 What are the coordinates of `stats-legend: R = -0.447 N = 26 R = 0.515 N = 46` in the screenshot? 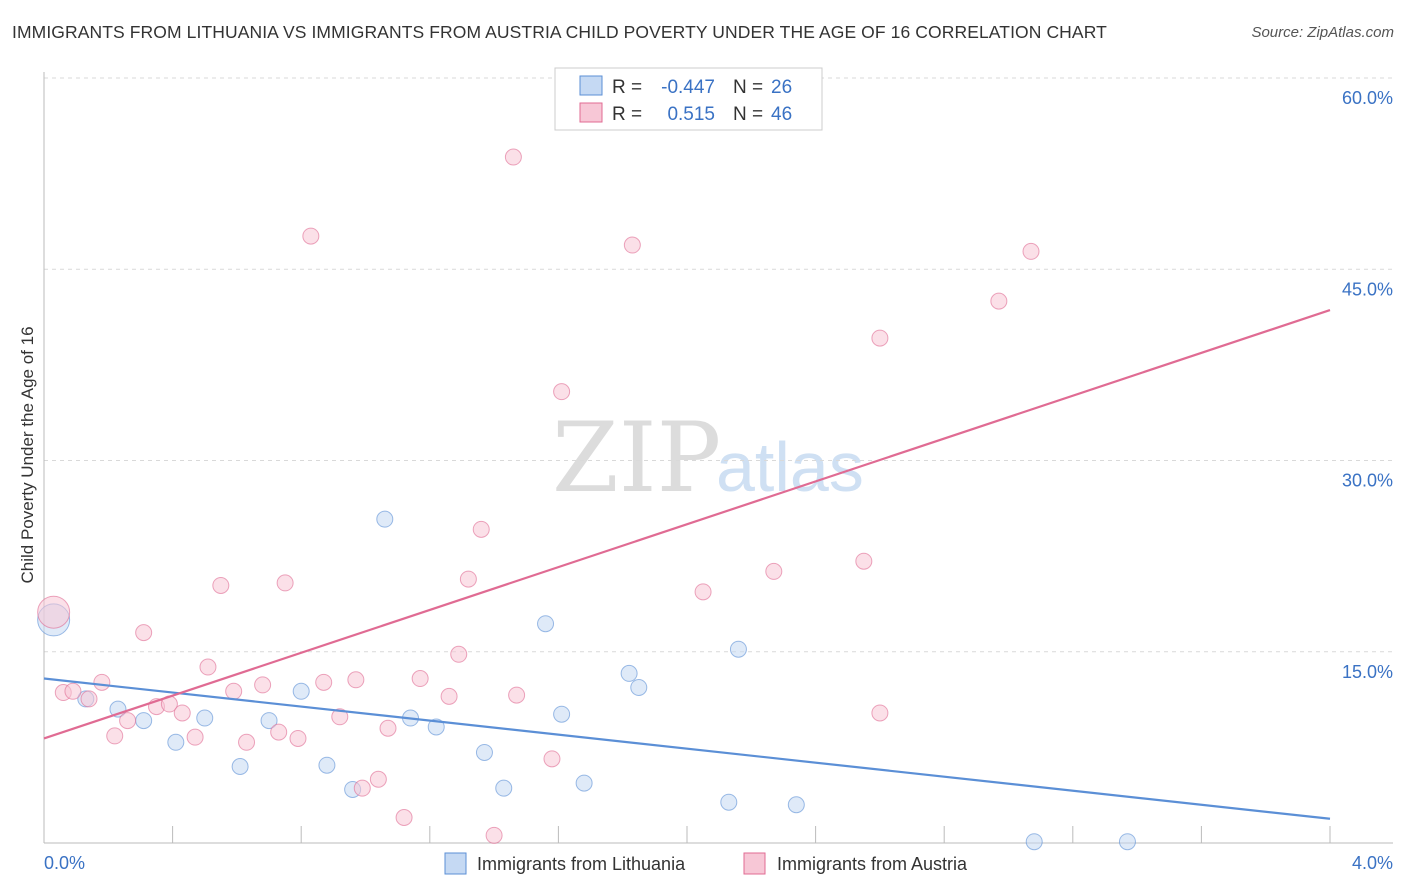 It's located at (688, 99).